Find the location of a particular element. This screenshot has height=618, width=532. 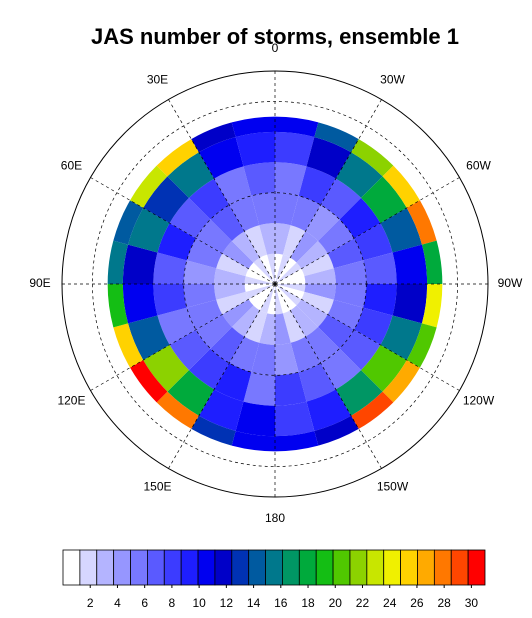

colorbar-label: 18 is located at coordinates (308, 603).